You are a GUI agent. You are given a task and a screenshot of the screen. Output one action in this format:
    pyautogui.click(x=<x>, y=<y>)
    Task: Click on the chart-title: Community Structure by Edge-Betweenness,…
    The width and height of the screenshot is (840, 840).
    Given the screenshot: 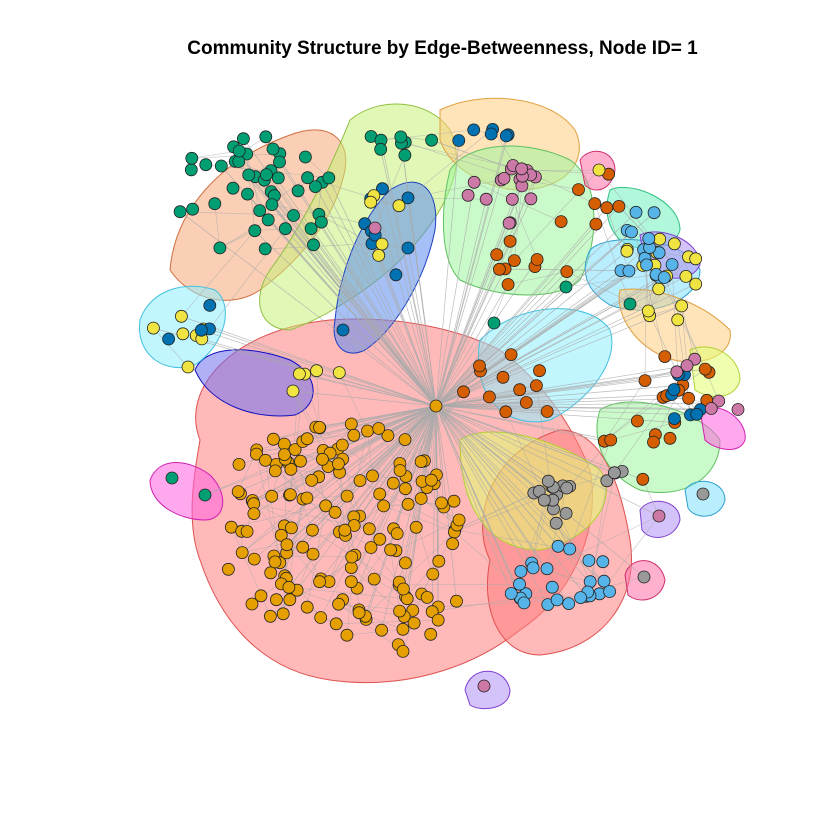 What is the action you would take?
    pyautogui.click(x=442, y=48)
    